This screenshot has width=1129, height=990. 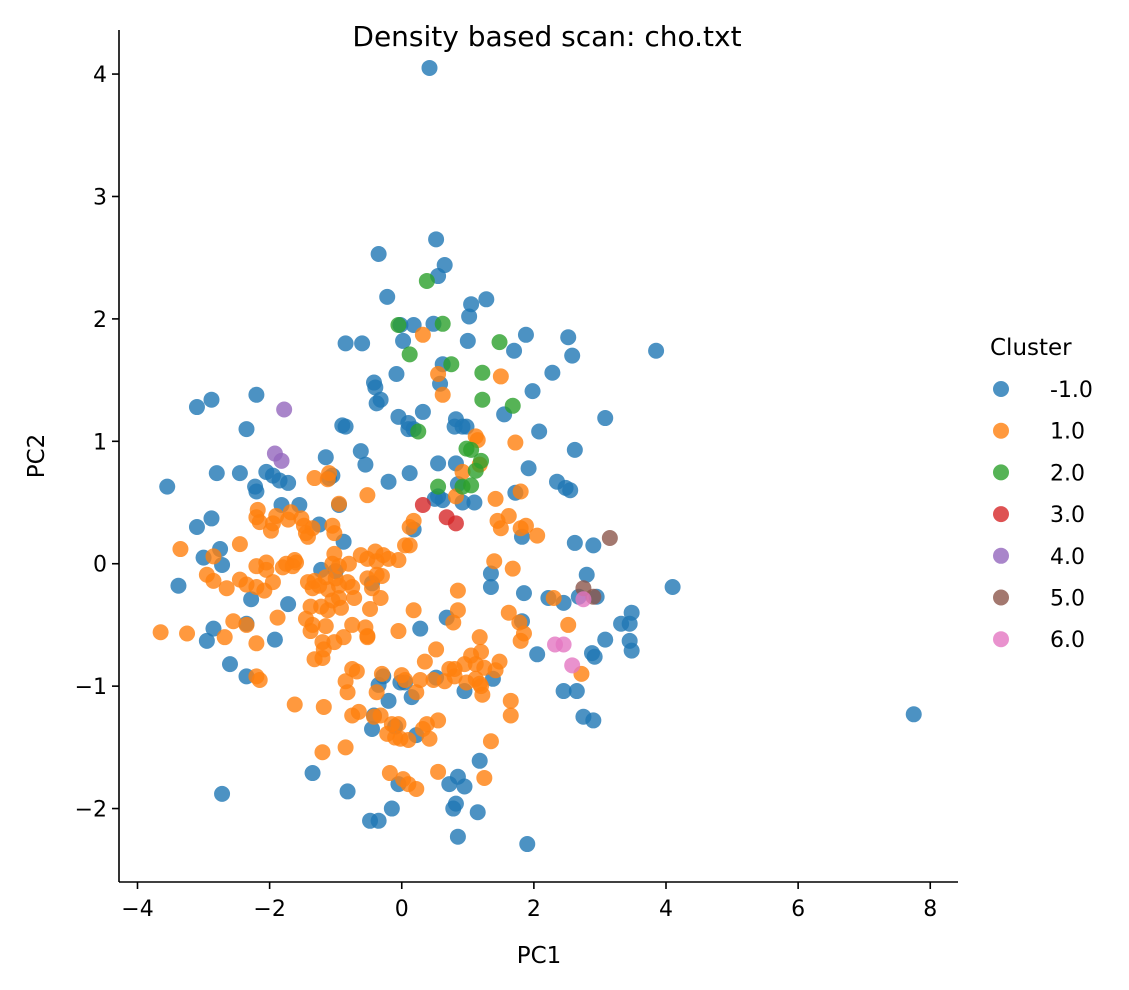 What do you see at coordinates (569, 632) in the screenshot?
I see `series-6.0` at bounding box center [569, 632].